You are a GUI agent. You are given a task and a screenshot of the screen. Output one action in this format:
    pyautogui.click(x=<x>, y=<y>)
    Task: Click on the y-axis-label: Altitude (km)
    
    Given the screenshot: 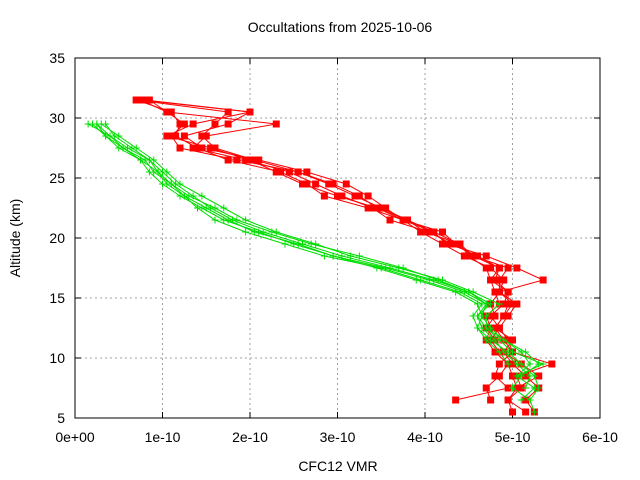 What is the action you would take?
    pyautogui.click(x=15, y=238)
    